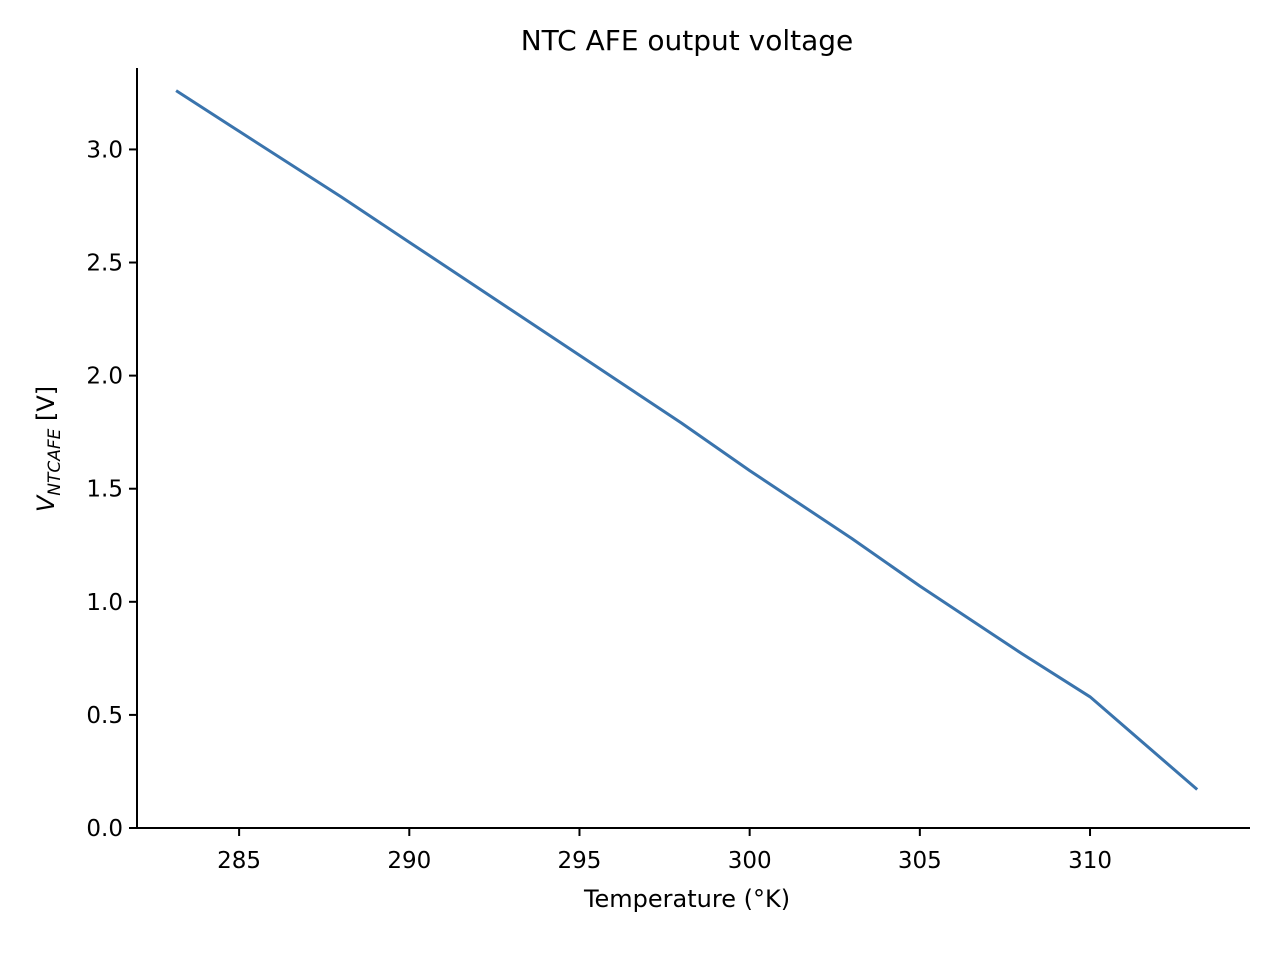  What do you see at coordinates (46, 407) in the screenshot?
I see `y-axis-label-unit: [V]` at bounding box center [46, 407].